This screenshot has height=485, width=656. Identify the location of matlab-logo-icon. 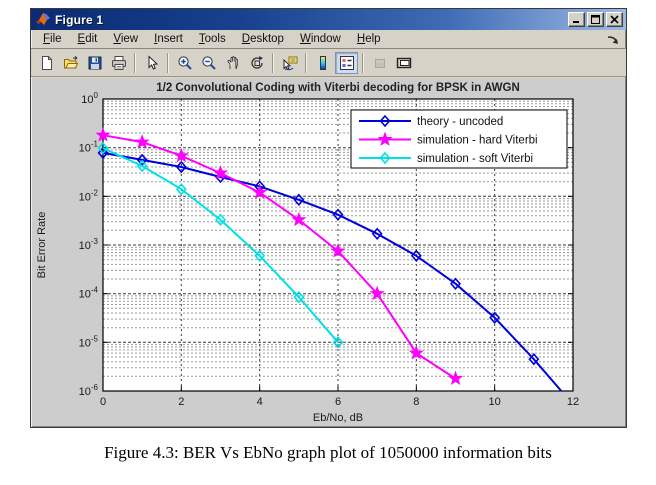
(43, 19).